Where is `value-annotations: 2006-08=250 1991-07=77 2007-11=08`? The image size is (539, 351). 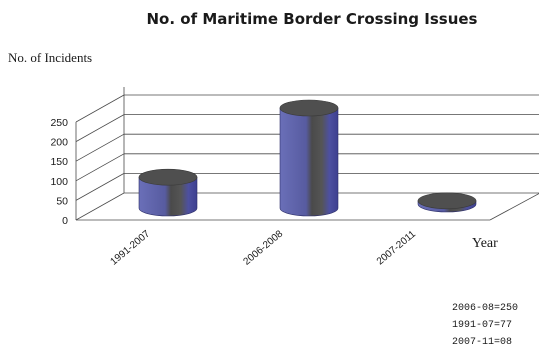 value-annotations: 2006-08=250 1991-07=77 2007-11=08 is located at coordinates (485, 325).